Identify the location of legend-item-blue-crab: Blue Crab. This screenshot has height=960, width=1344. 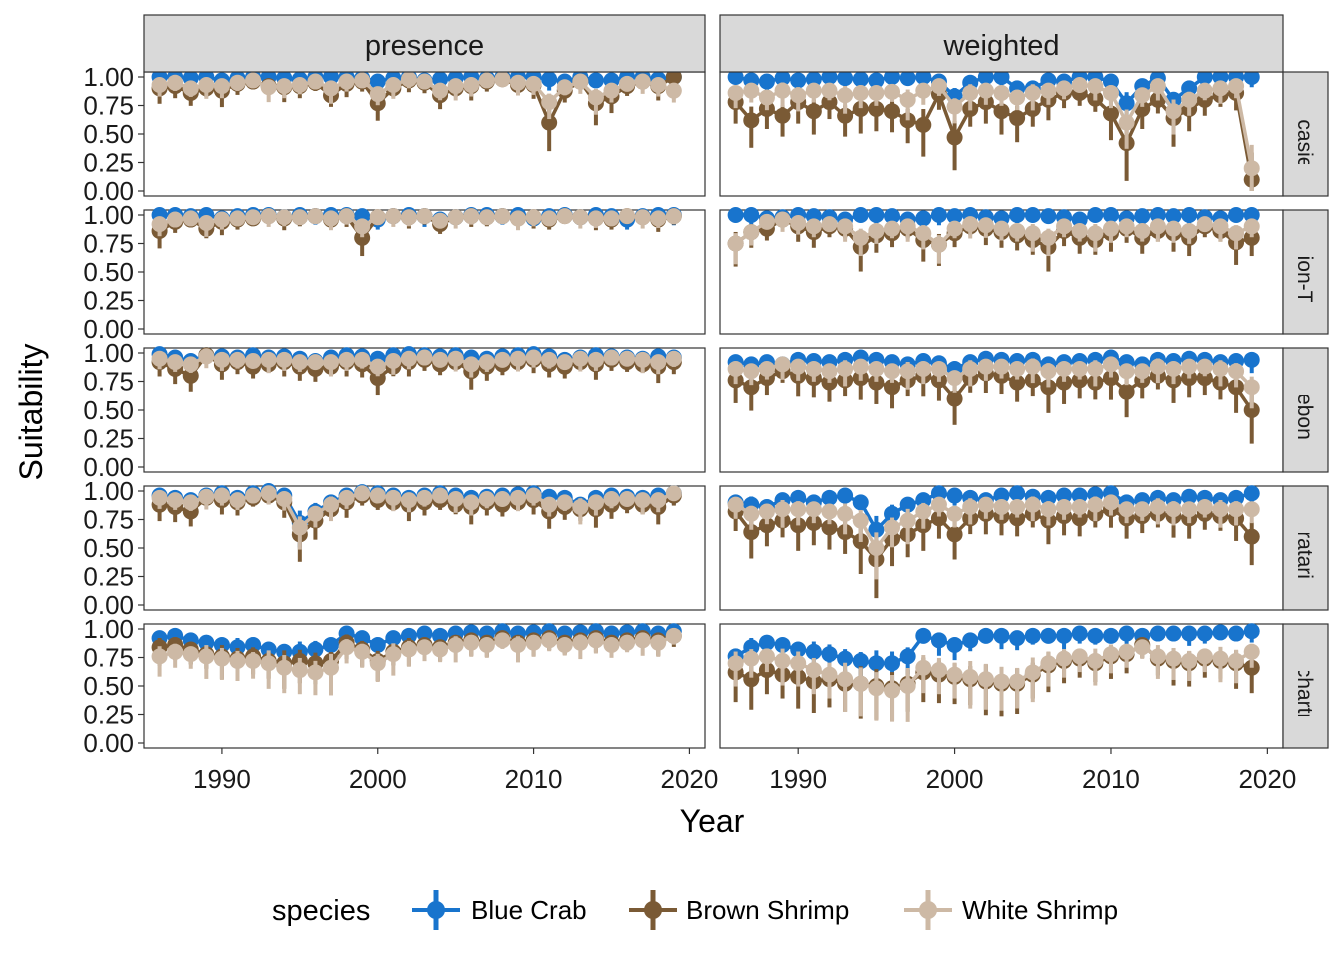
(499, 910).